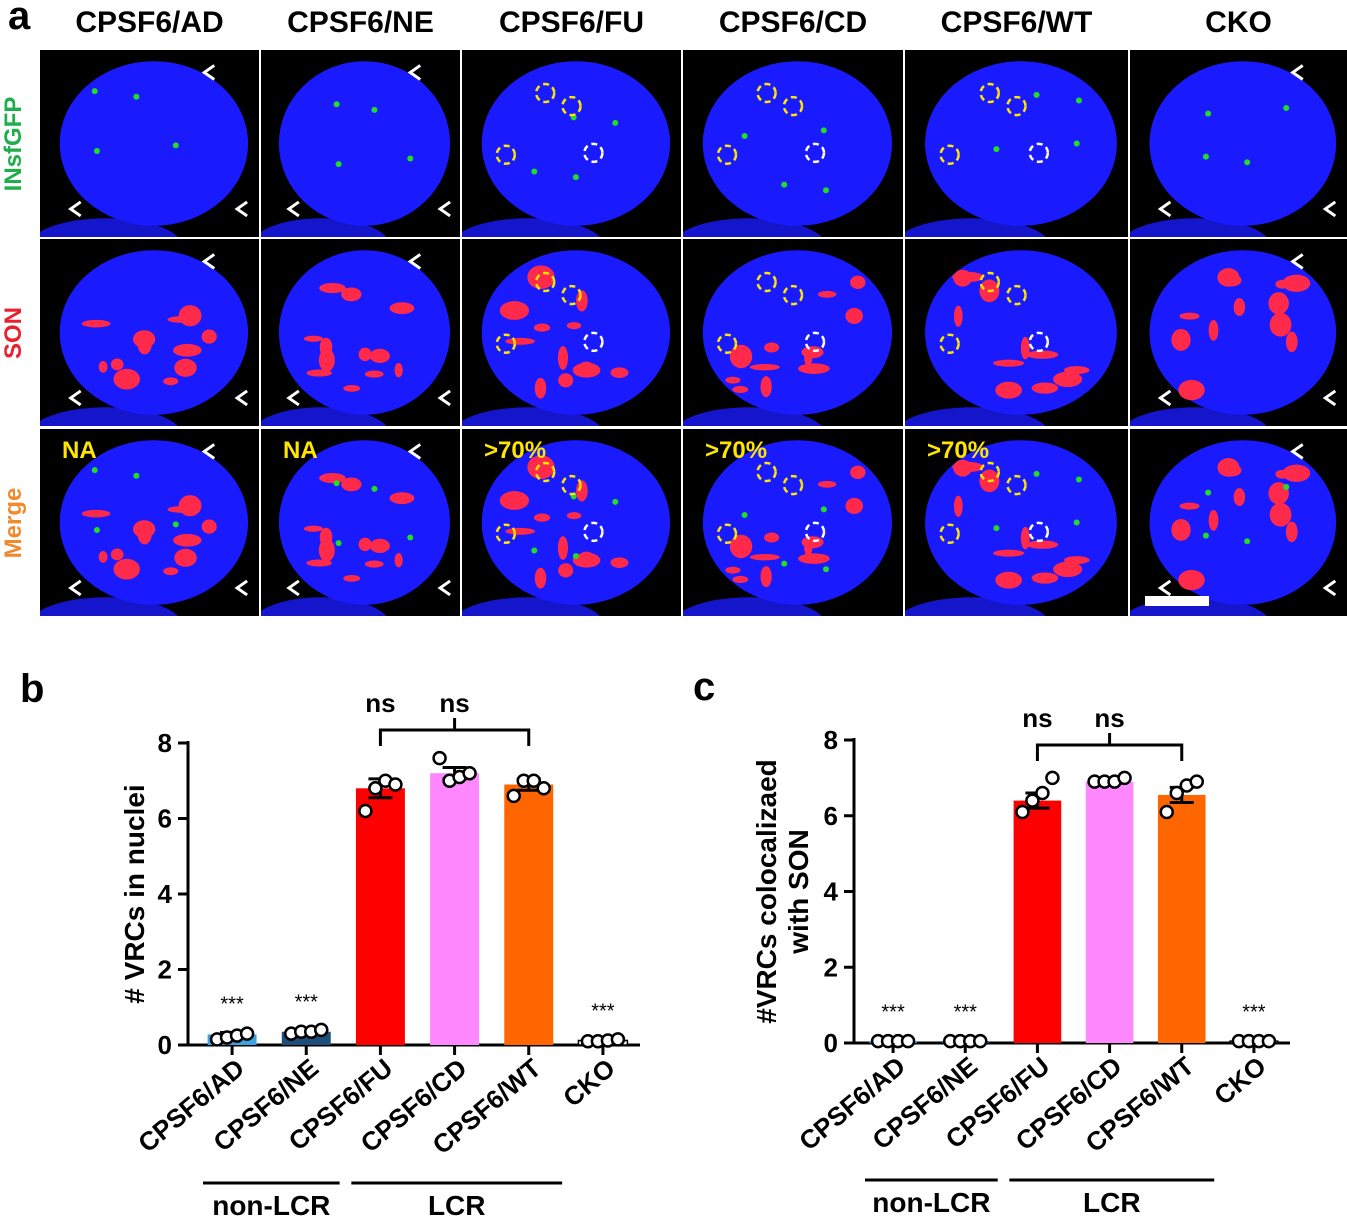  What do you see at coordinates (1109, 752) in the screenshot?
I see `significance-bracket` at bounding box center [1109, 752].